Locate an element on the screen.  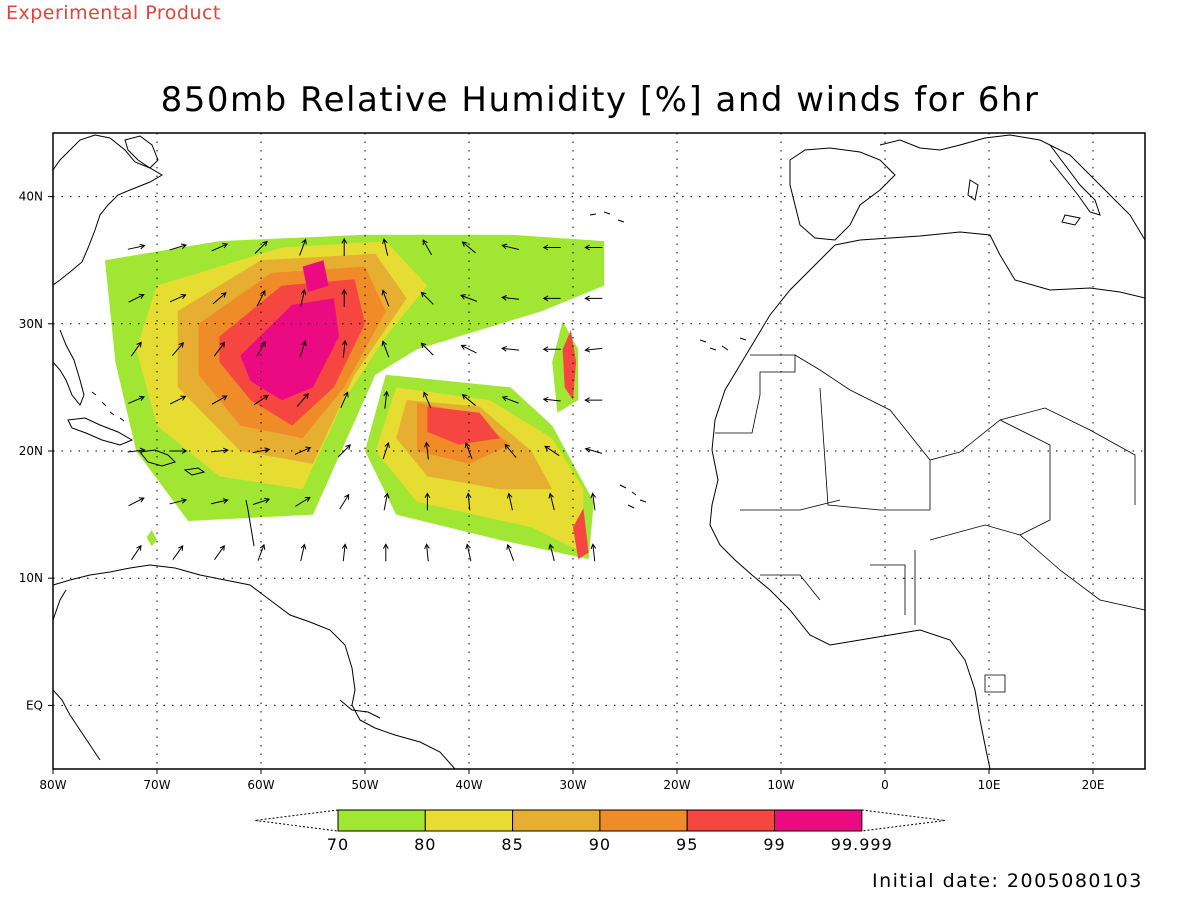
coastline-florida is located at coordinates (69, 367).